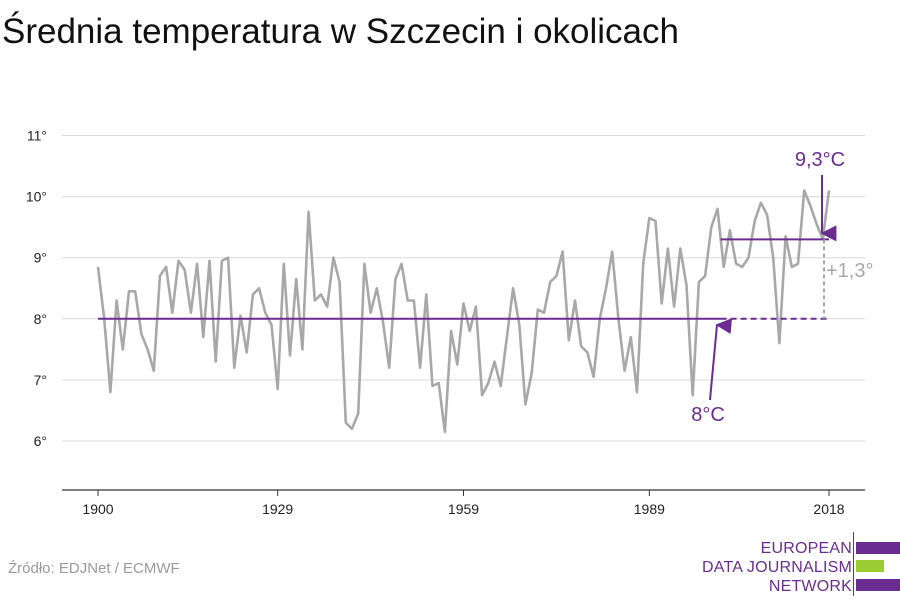 This screenshot has width=900, height=600. What do you see at coordinates (277, 509) in the screenshot?
I see `x-tick-label: 1929` at bounding box center [277, 509].